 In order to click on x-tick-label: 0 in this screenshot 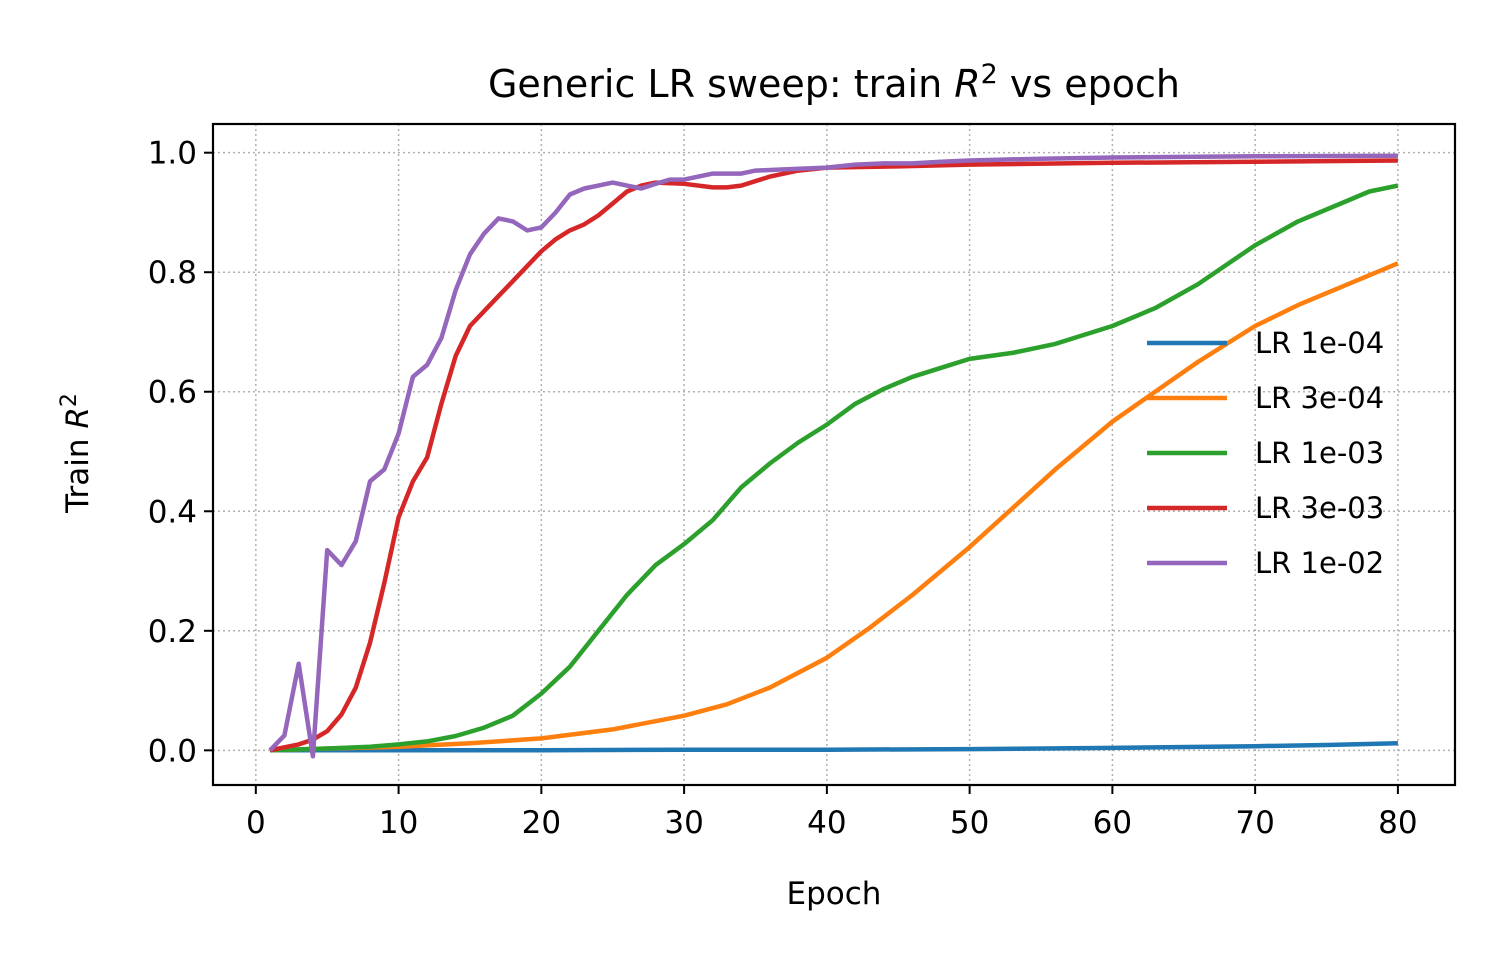, I will do `click(256, 823)`.